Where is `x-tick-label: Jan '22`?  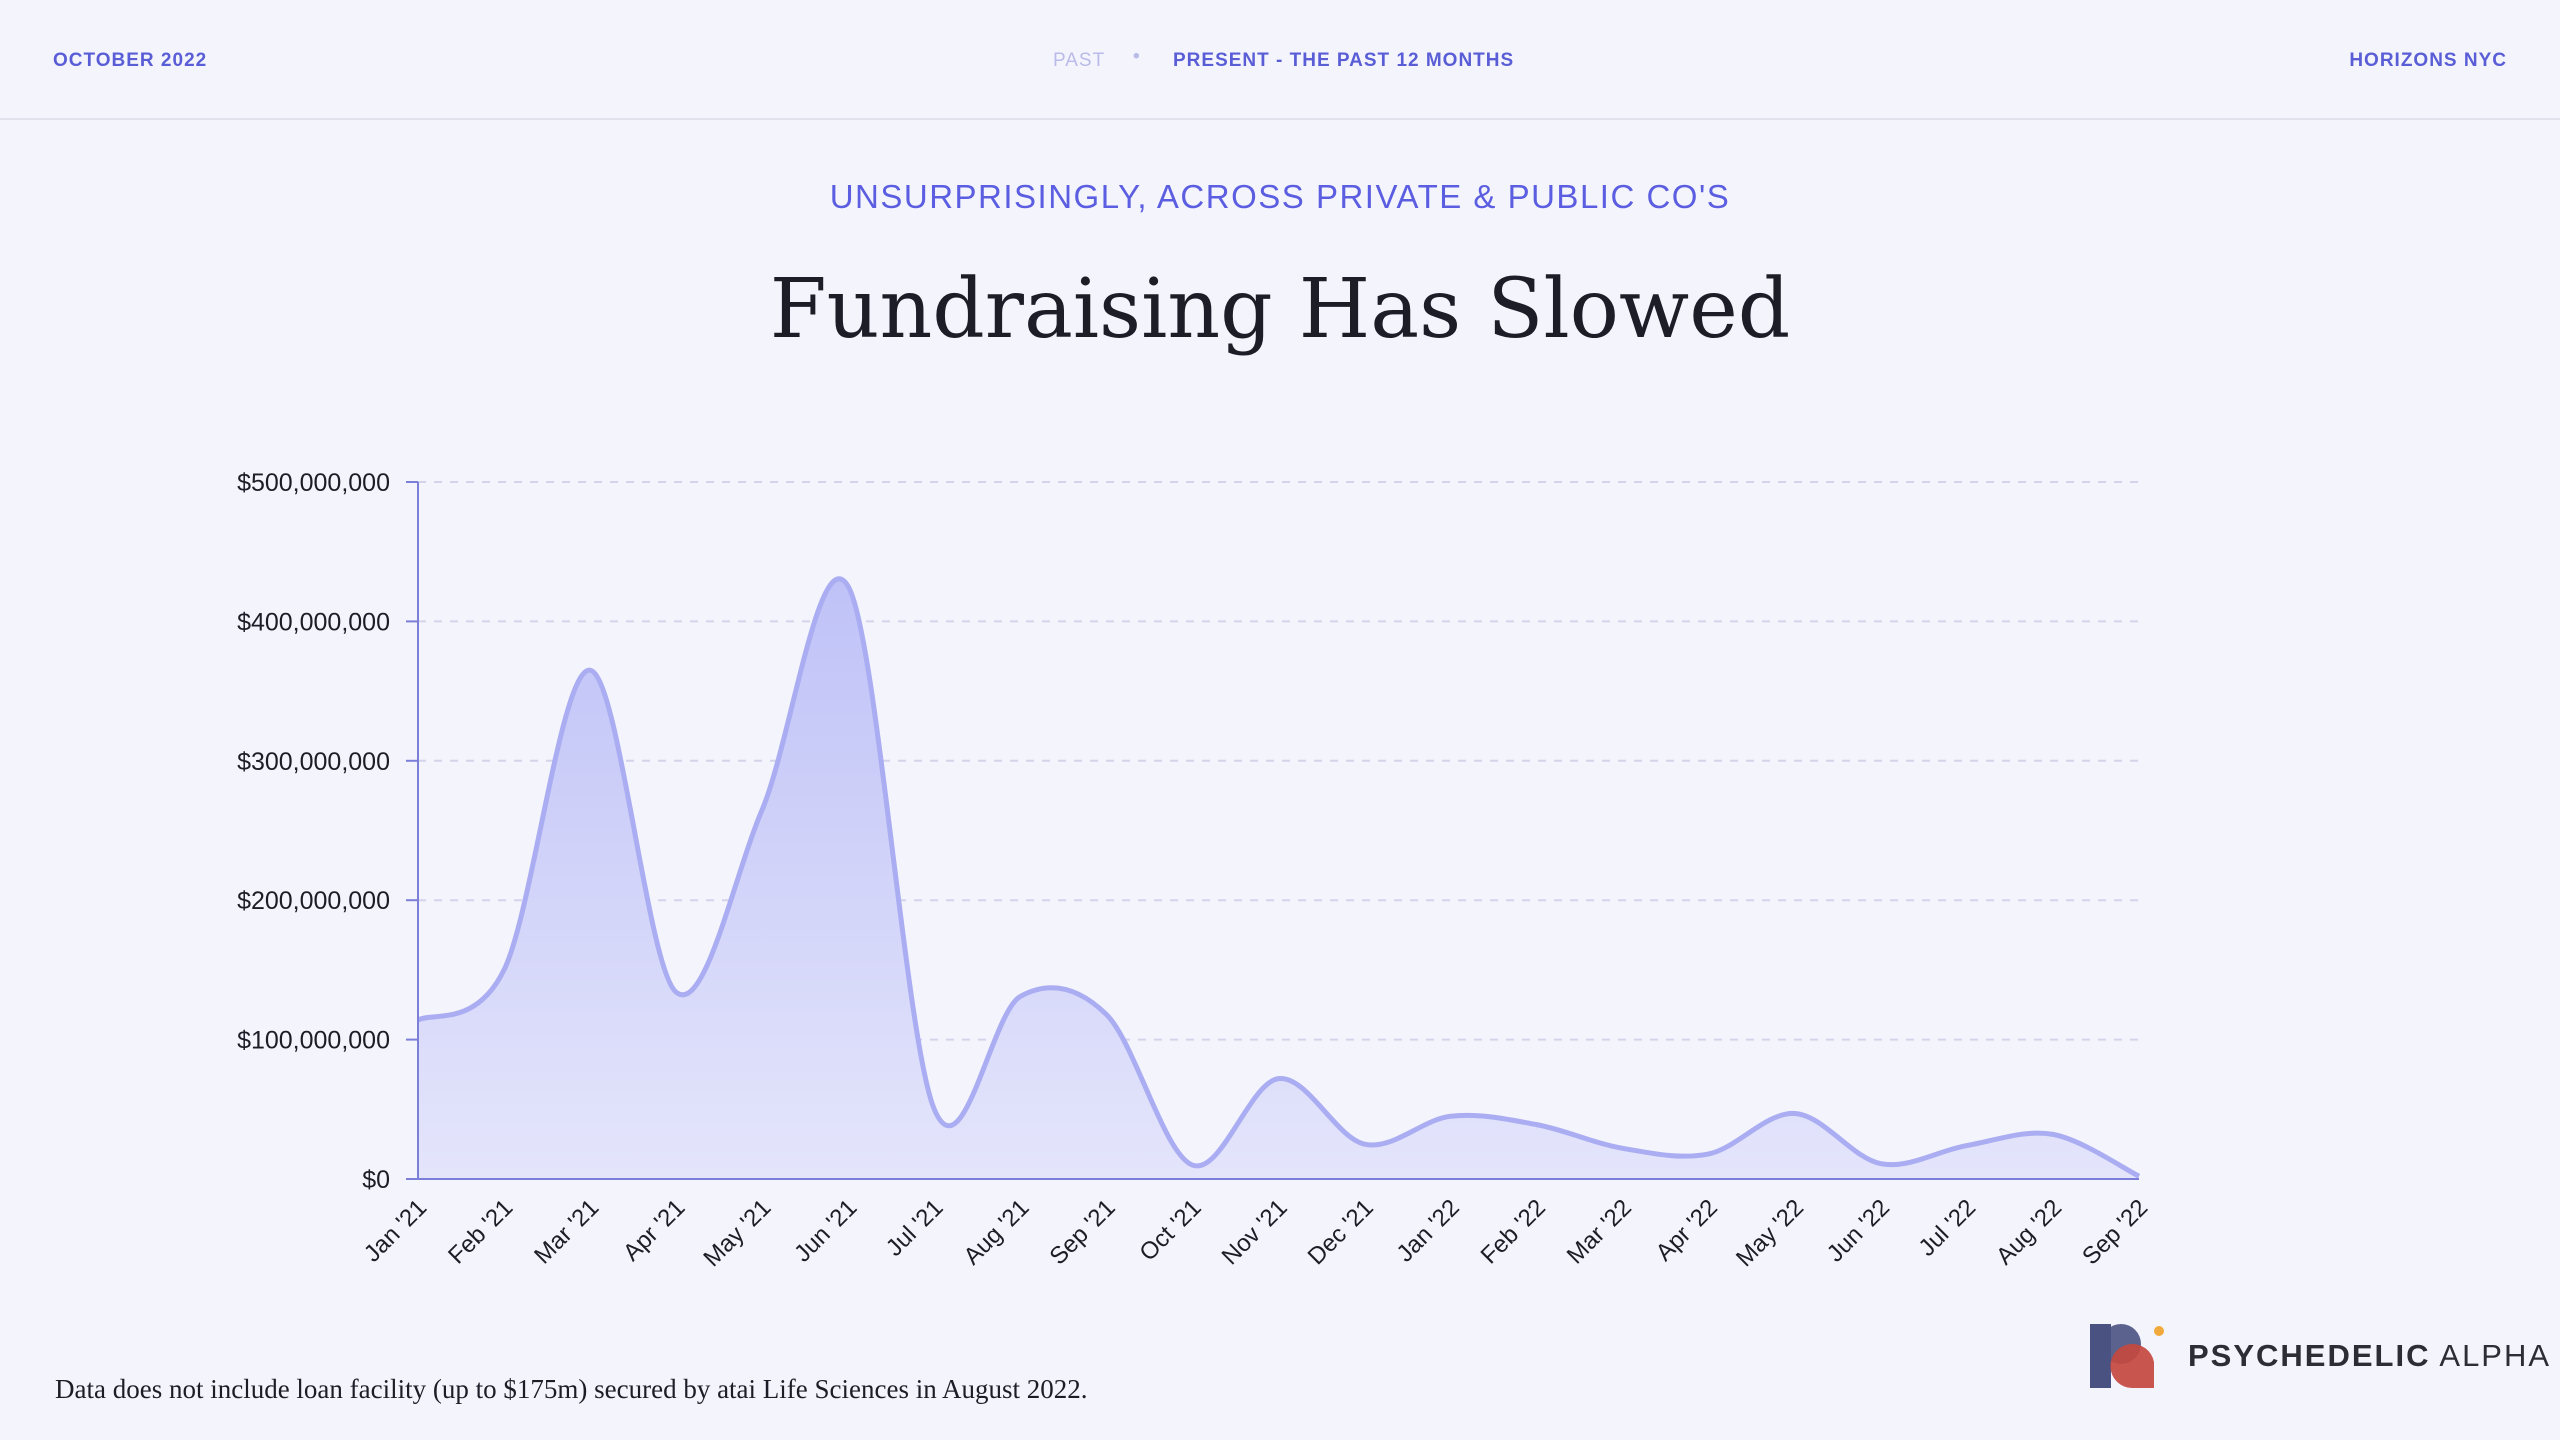
x-tick-label: Jan '22 is located at coordinates (1428, 1230).